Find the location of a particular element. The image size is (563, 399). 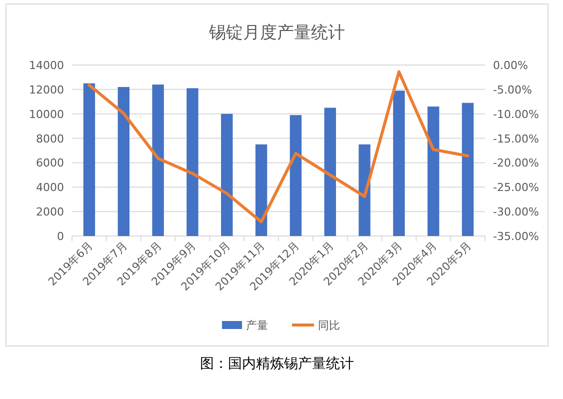

y2-tick-label: -10.00% is located at coordinates (516, 114).